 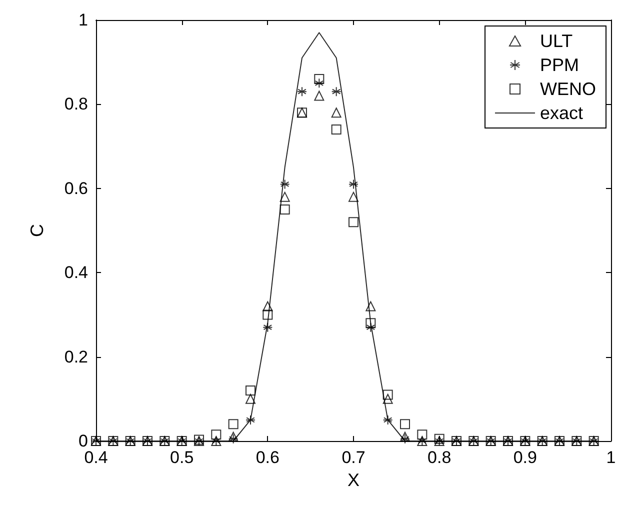 I want to click on x-tick-label: 0.6, so click(x=268, y=457).